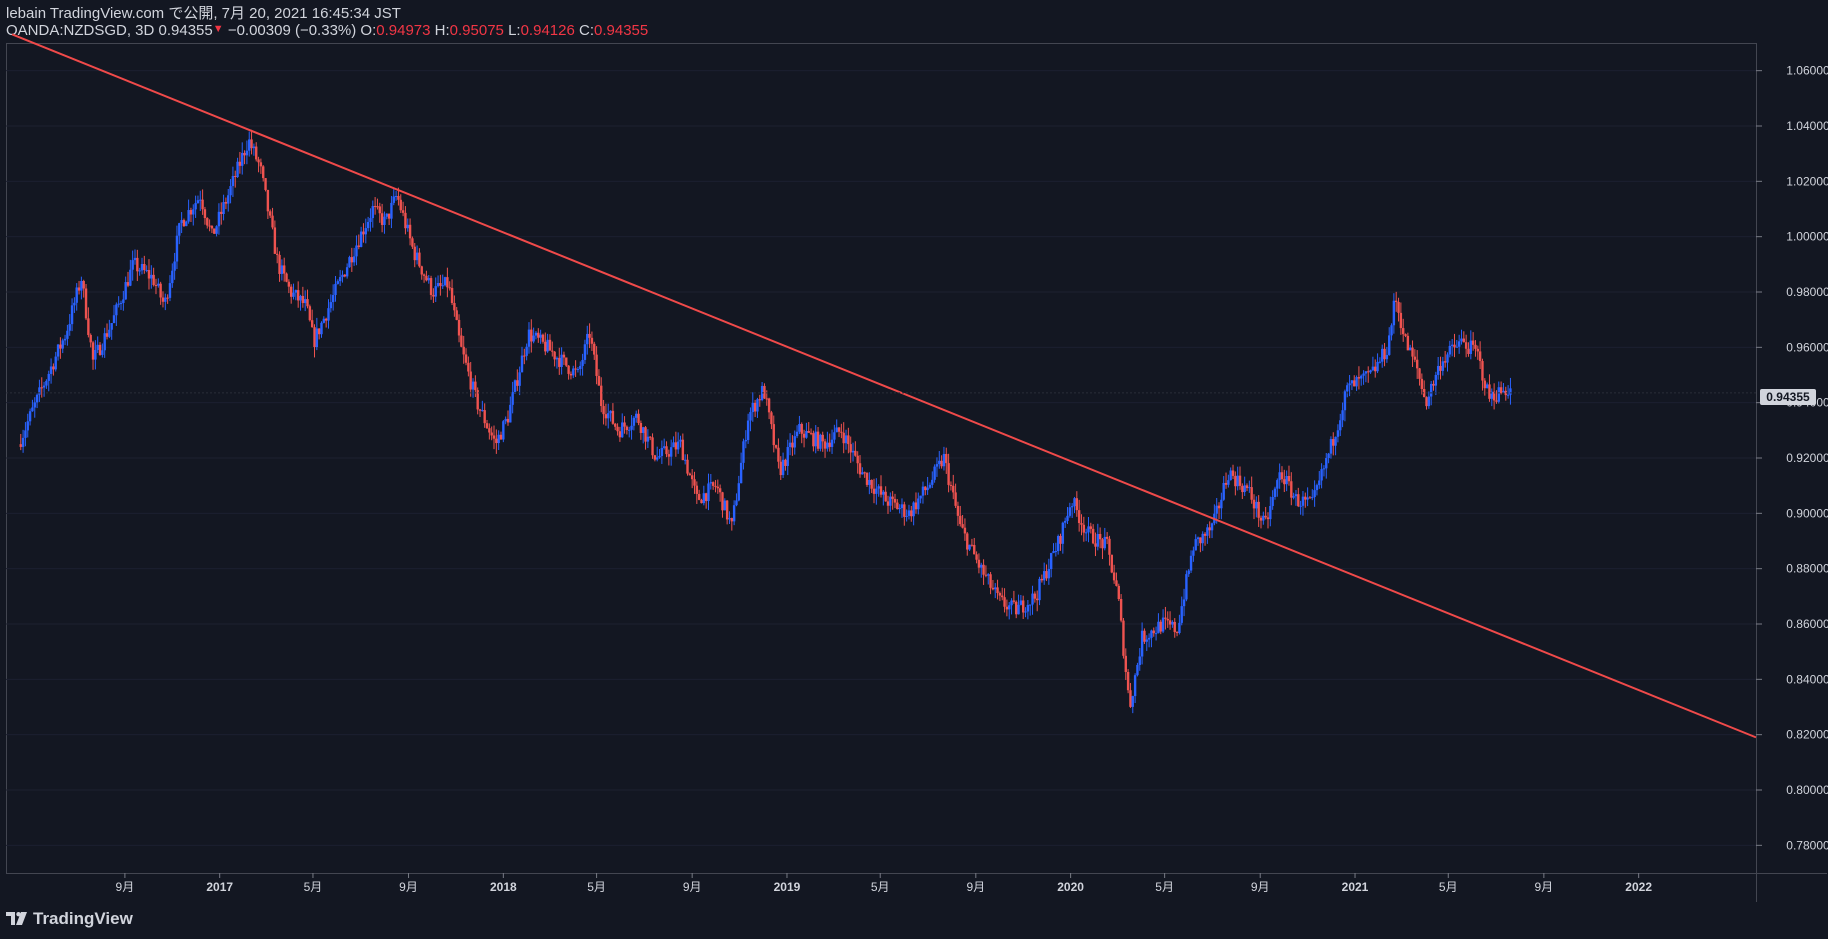  I want to click on time-tick-label: 9月, so click(408, 887).